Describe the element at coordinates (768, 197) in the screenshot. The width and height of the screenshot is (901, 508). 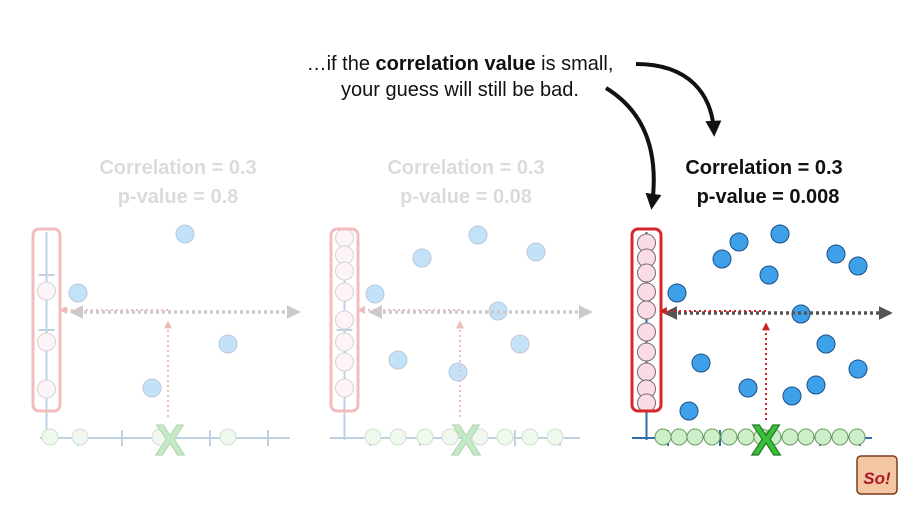
I see `p-value-label: p-value = 0.008` at that location.